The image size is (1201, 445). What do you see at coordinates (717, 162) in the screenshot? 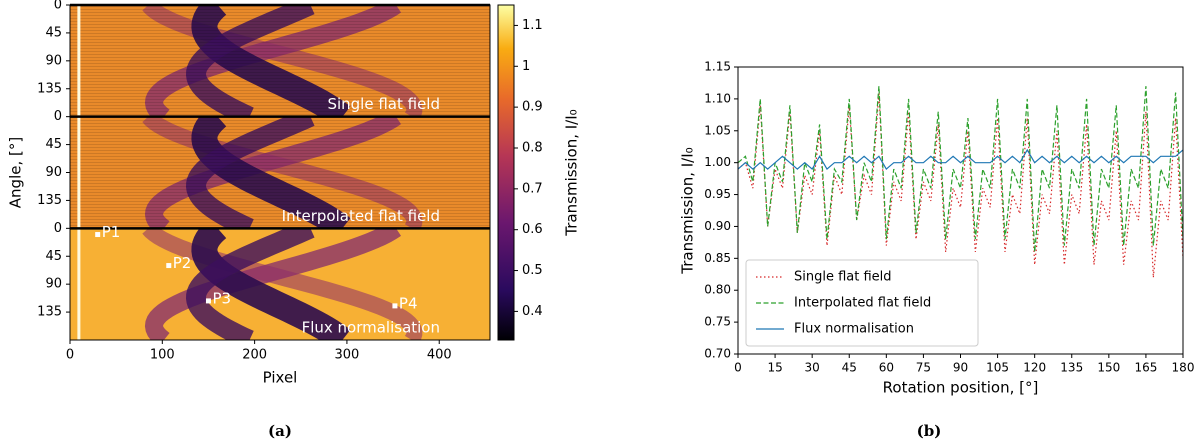
I see `y-tick-label: 1.00` at bounding box center [717, 162].